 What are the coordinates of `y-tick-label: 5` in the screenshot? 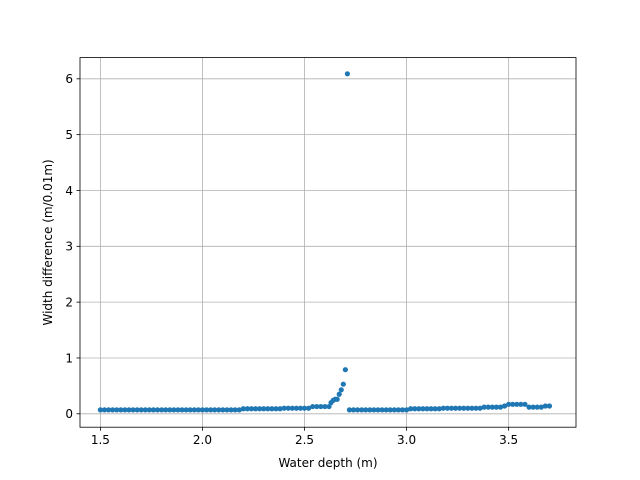 It's located at (69, 135).